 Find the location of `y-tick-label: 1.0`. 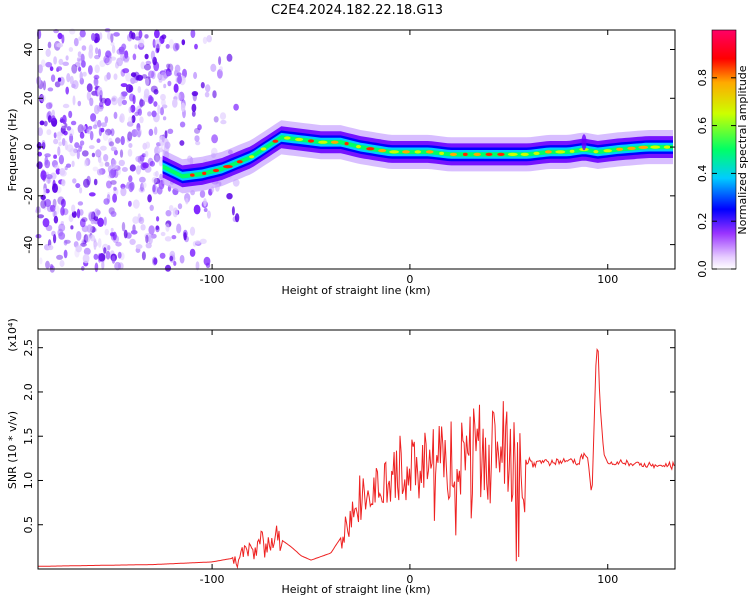

y-tick-label: 1.0 is located at coordinates (28, 481).